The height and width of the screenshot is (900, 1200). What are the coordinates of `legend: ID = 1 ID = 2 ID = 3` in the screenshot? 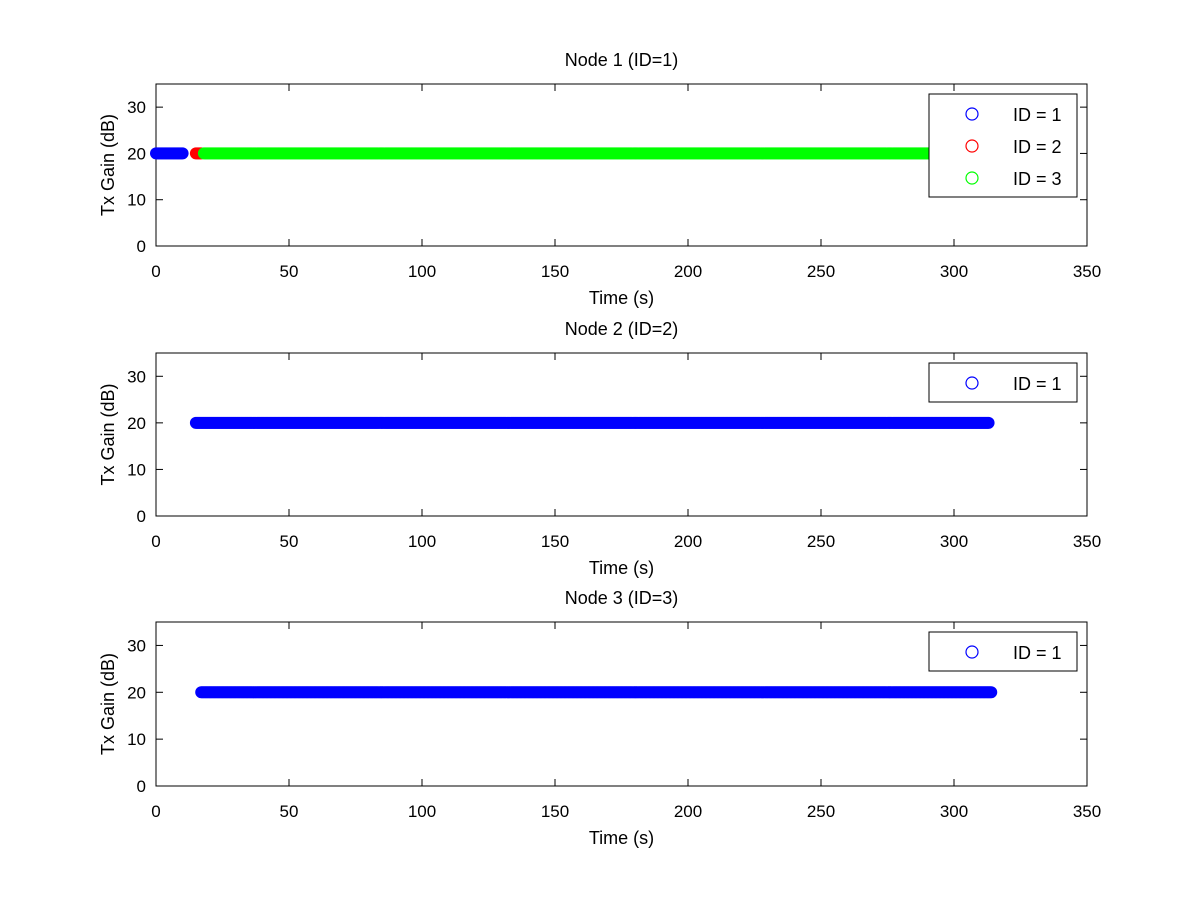 It's located at (1003, 145).